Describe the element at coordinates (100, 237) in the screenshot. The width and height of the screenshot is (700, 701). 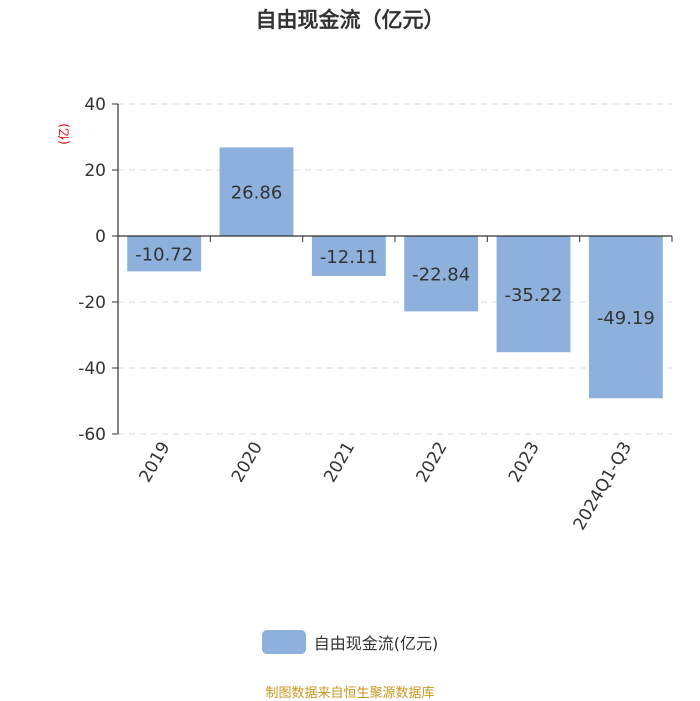
I see `y-tick-label: 0` at that location.